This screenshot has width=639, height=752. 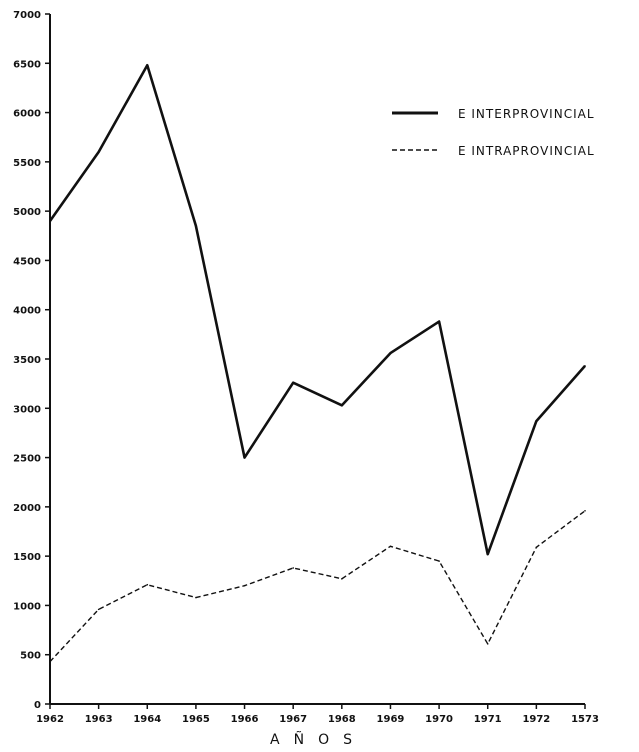 What do you see at coordinates (439, 719) in the screenshot?
I see `x-tick-label: 1970` at bounding box center [439, 719].